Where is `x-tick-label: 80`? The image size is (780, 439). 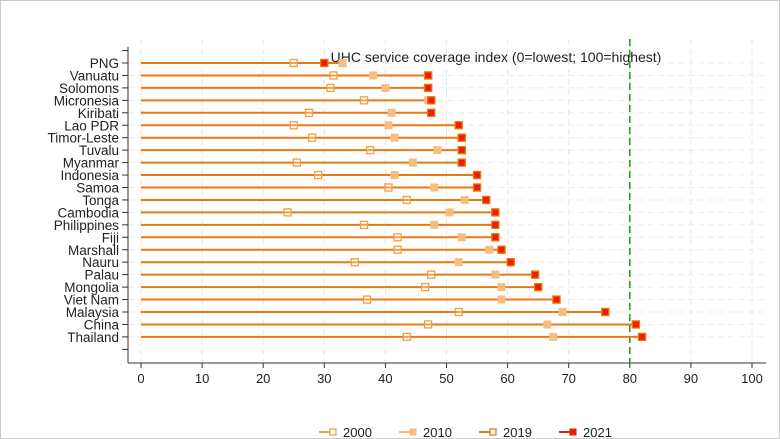
x-tick-label: 80 is located at coordinates (630, 378).